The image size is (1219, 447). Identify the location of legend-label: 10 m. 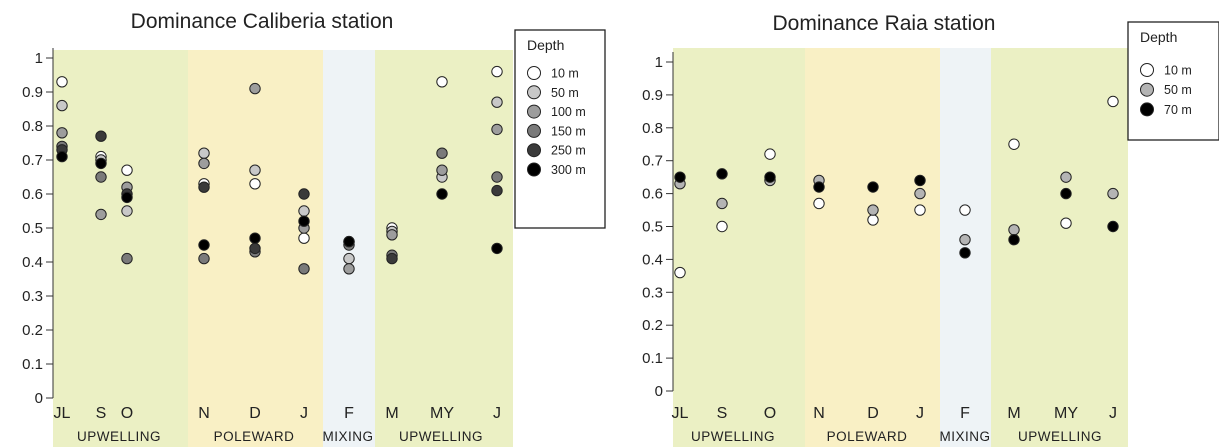
(1178, 71).